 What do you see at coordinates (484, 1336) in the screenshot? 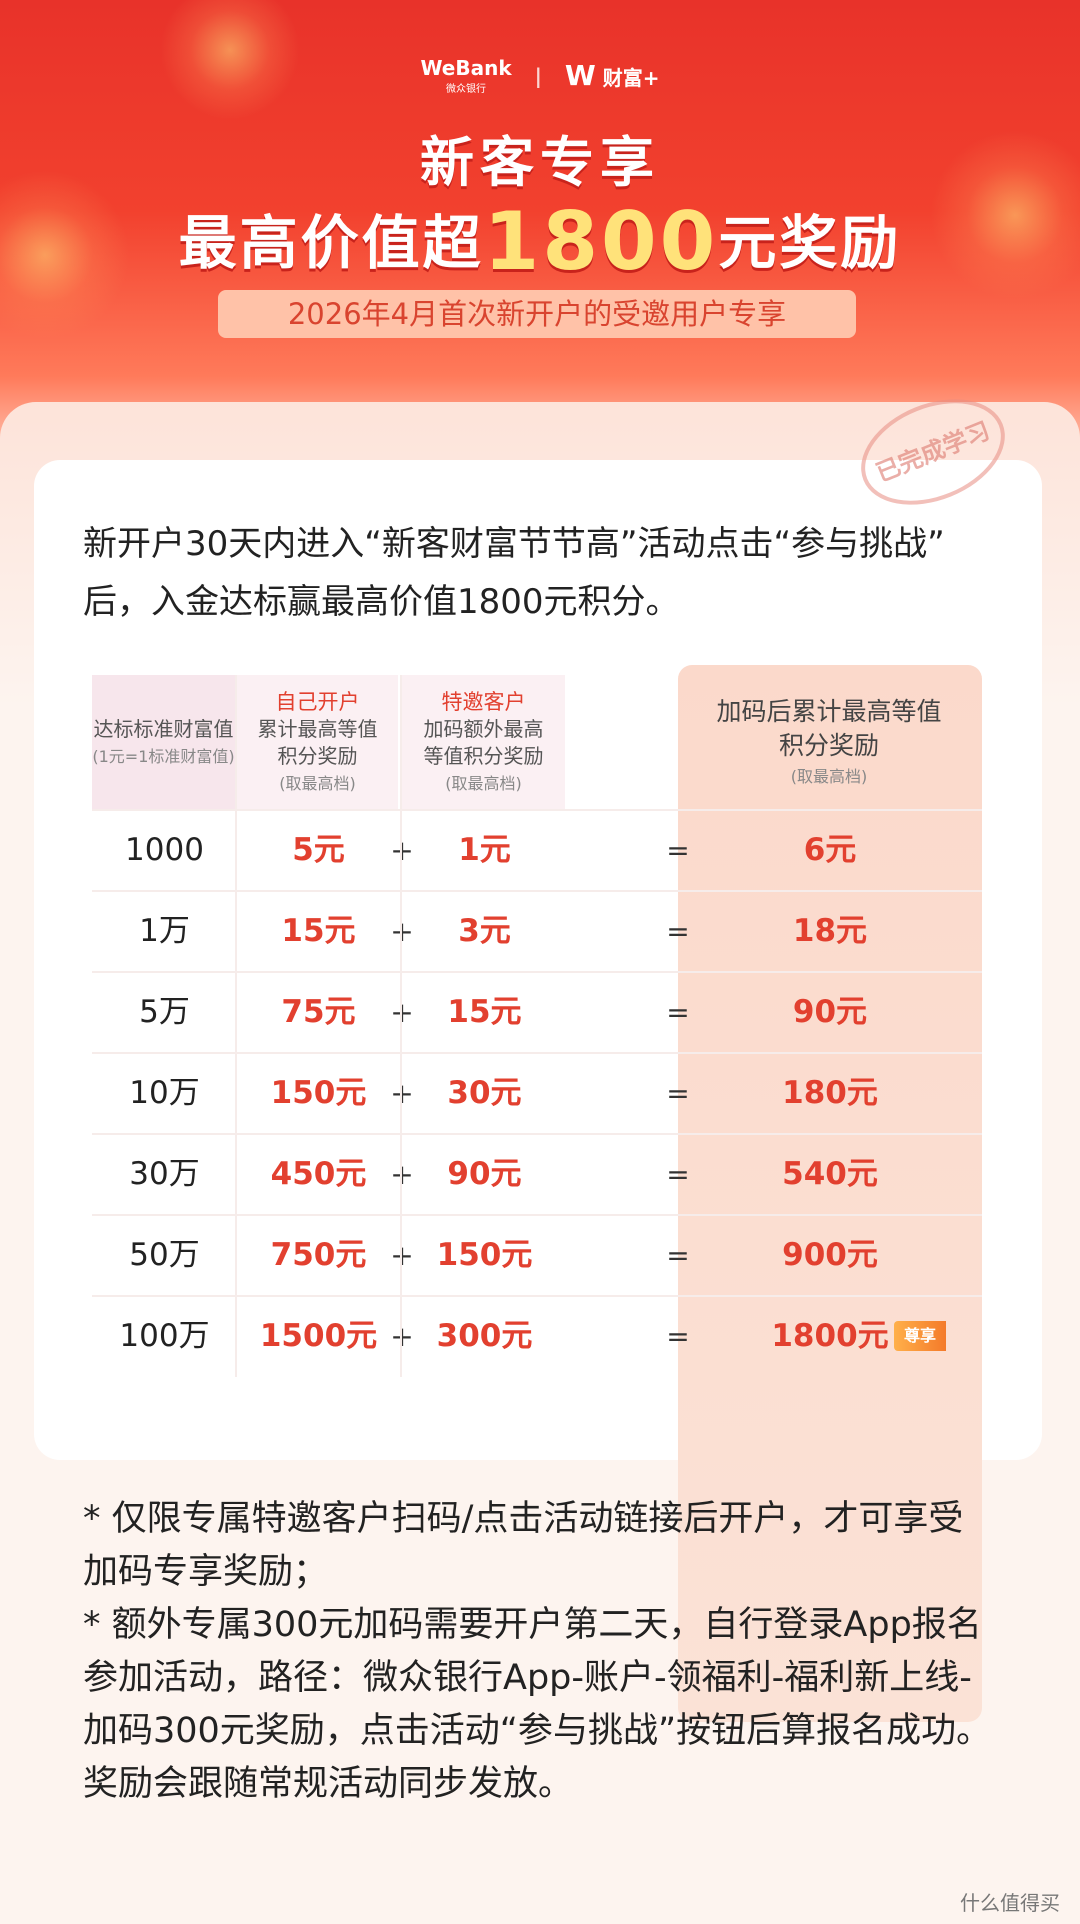
I see `table-cell: 300元` at bounding box center [484, 1336].